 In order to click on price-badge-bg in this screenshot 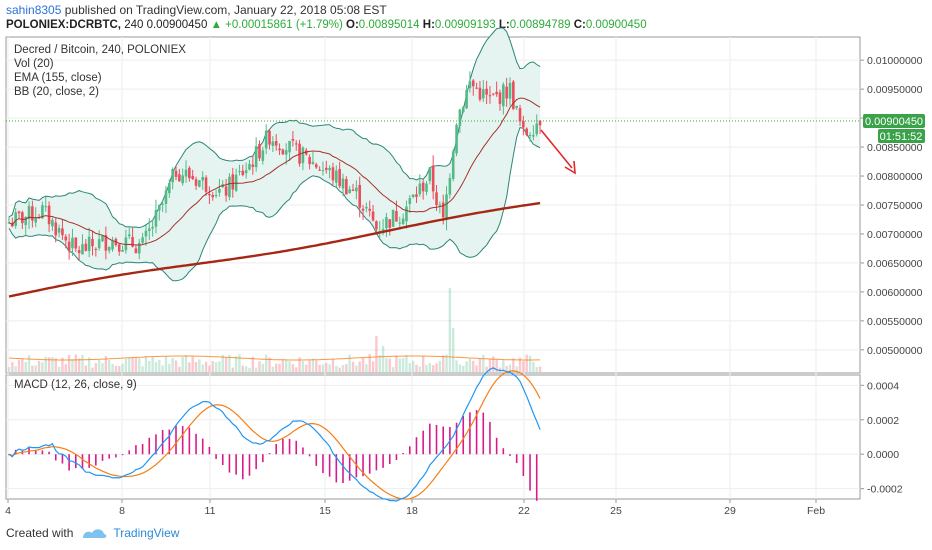, I will do `click(894, 121)`.